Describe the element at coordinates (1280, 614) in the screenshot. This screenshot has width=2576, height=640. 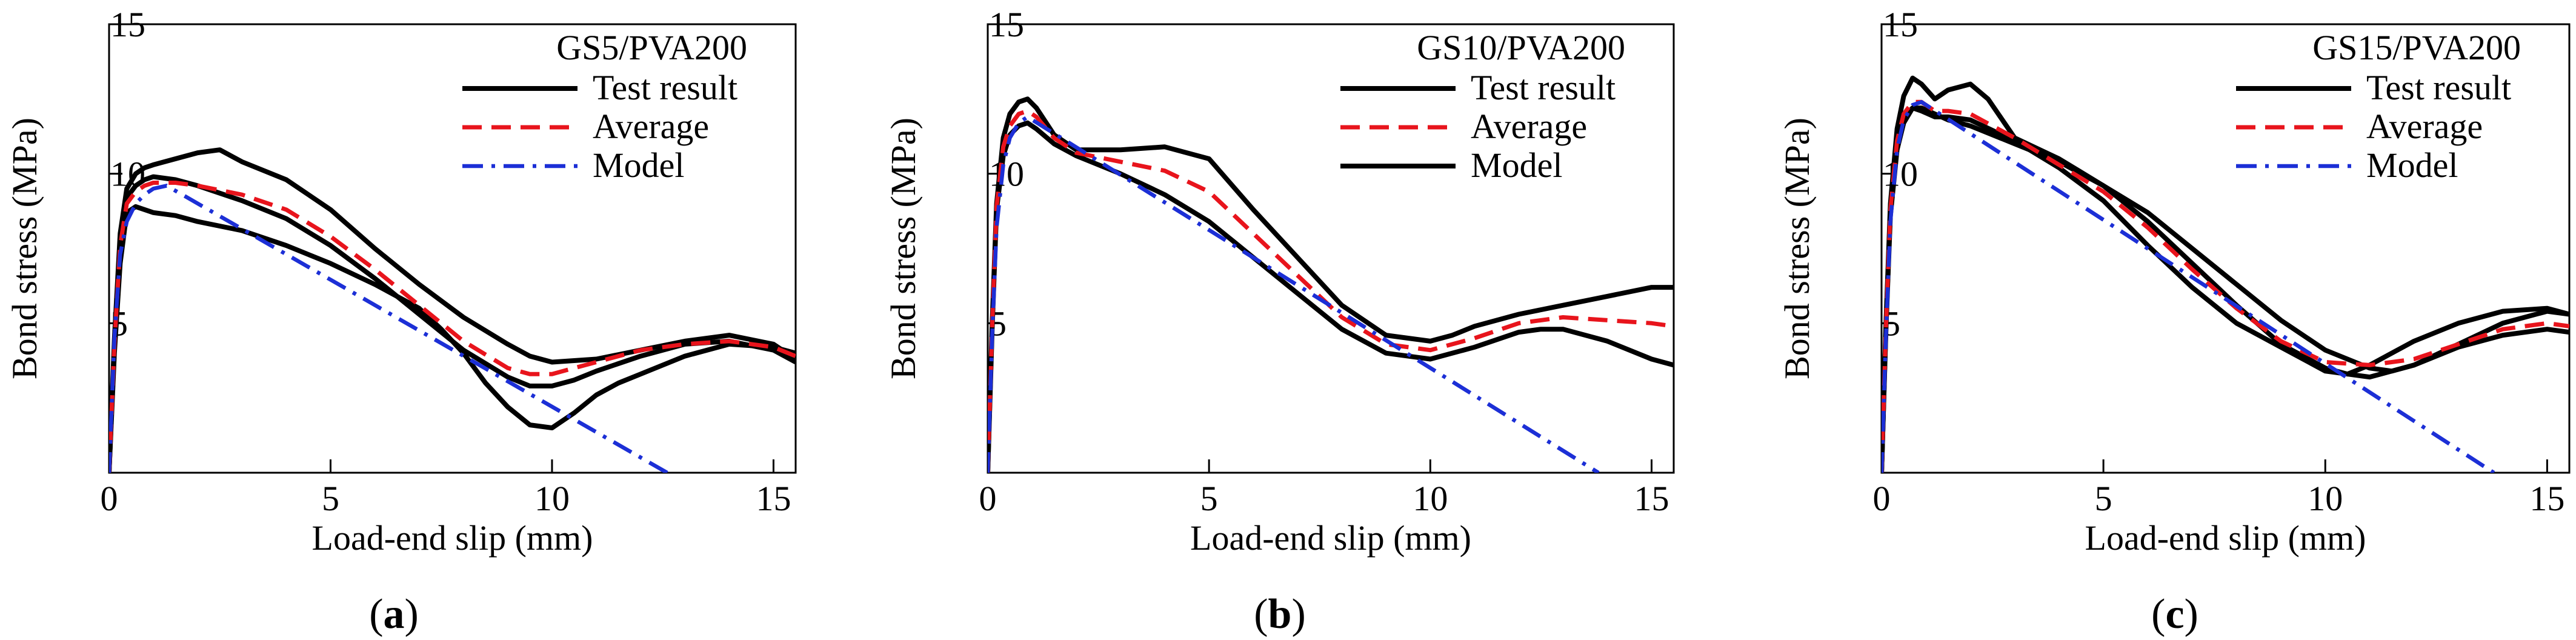
I see `panel-label: (b)` at that location.